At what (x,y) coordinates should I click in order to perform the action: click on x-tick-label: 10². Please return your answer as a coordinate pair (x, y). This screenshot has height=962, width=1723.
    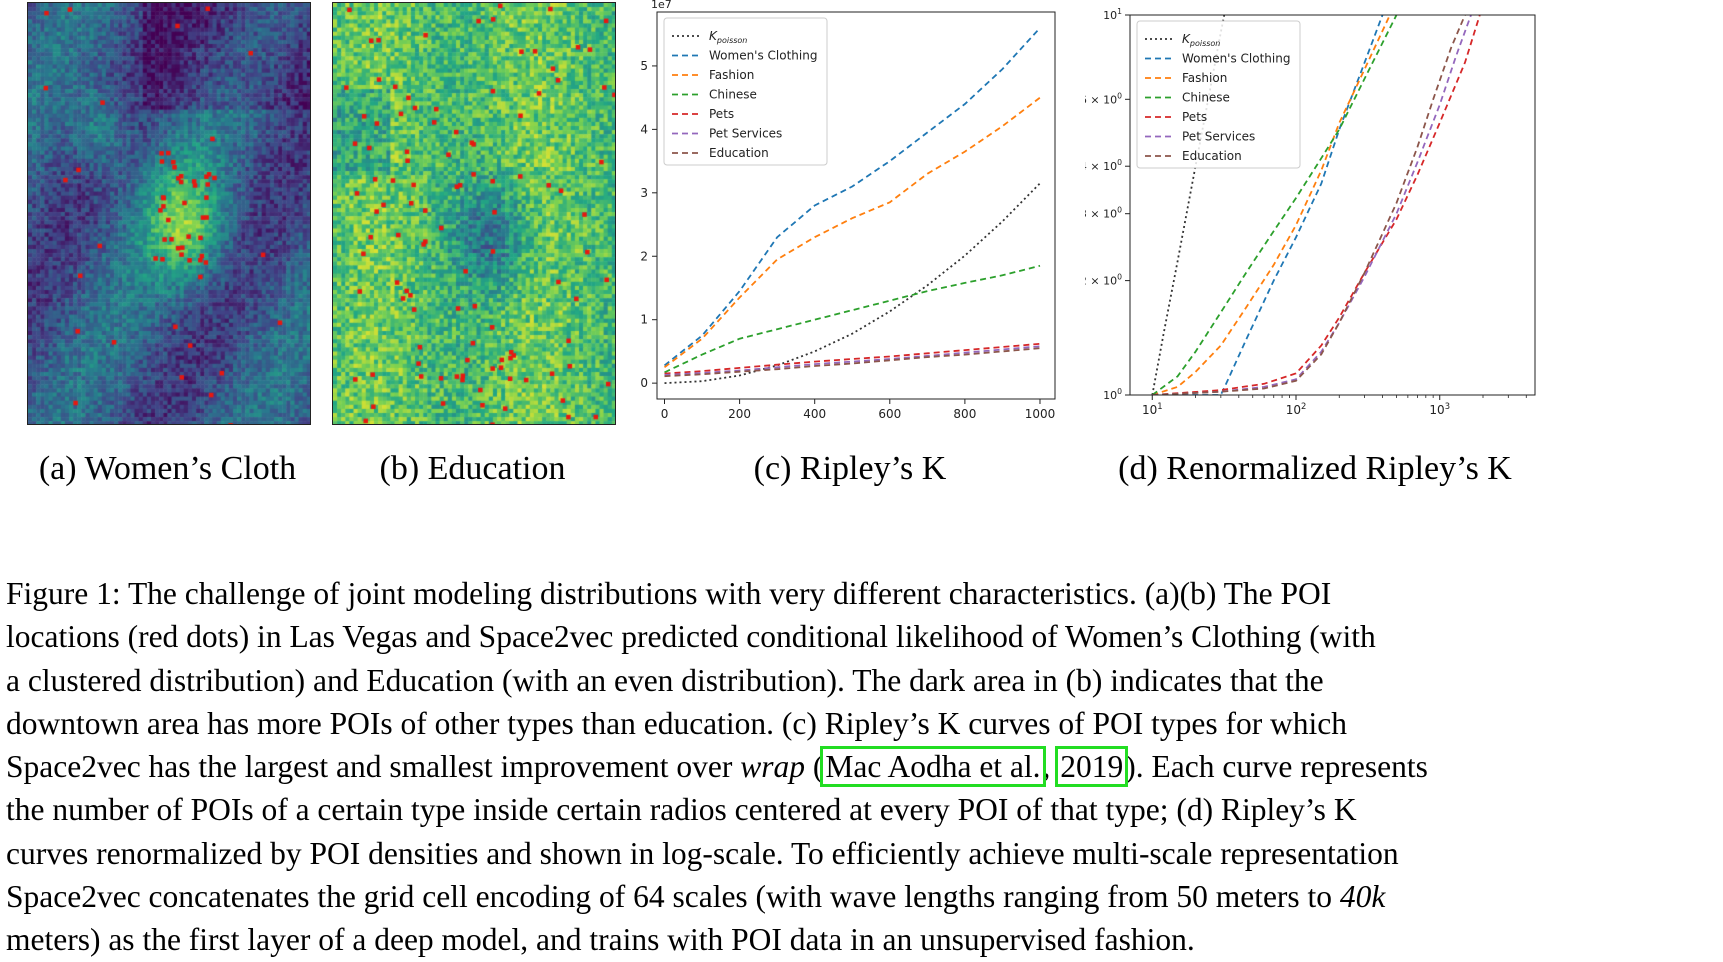
    Looking at the image, I should click on (1296, 409).